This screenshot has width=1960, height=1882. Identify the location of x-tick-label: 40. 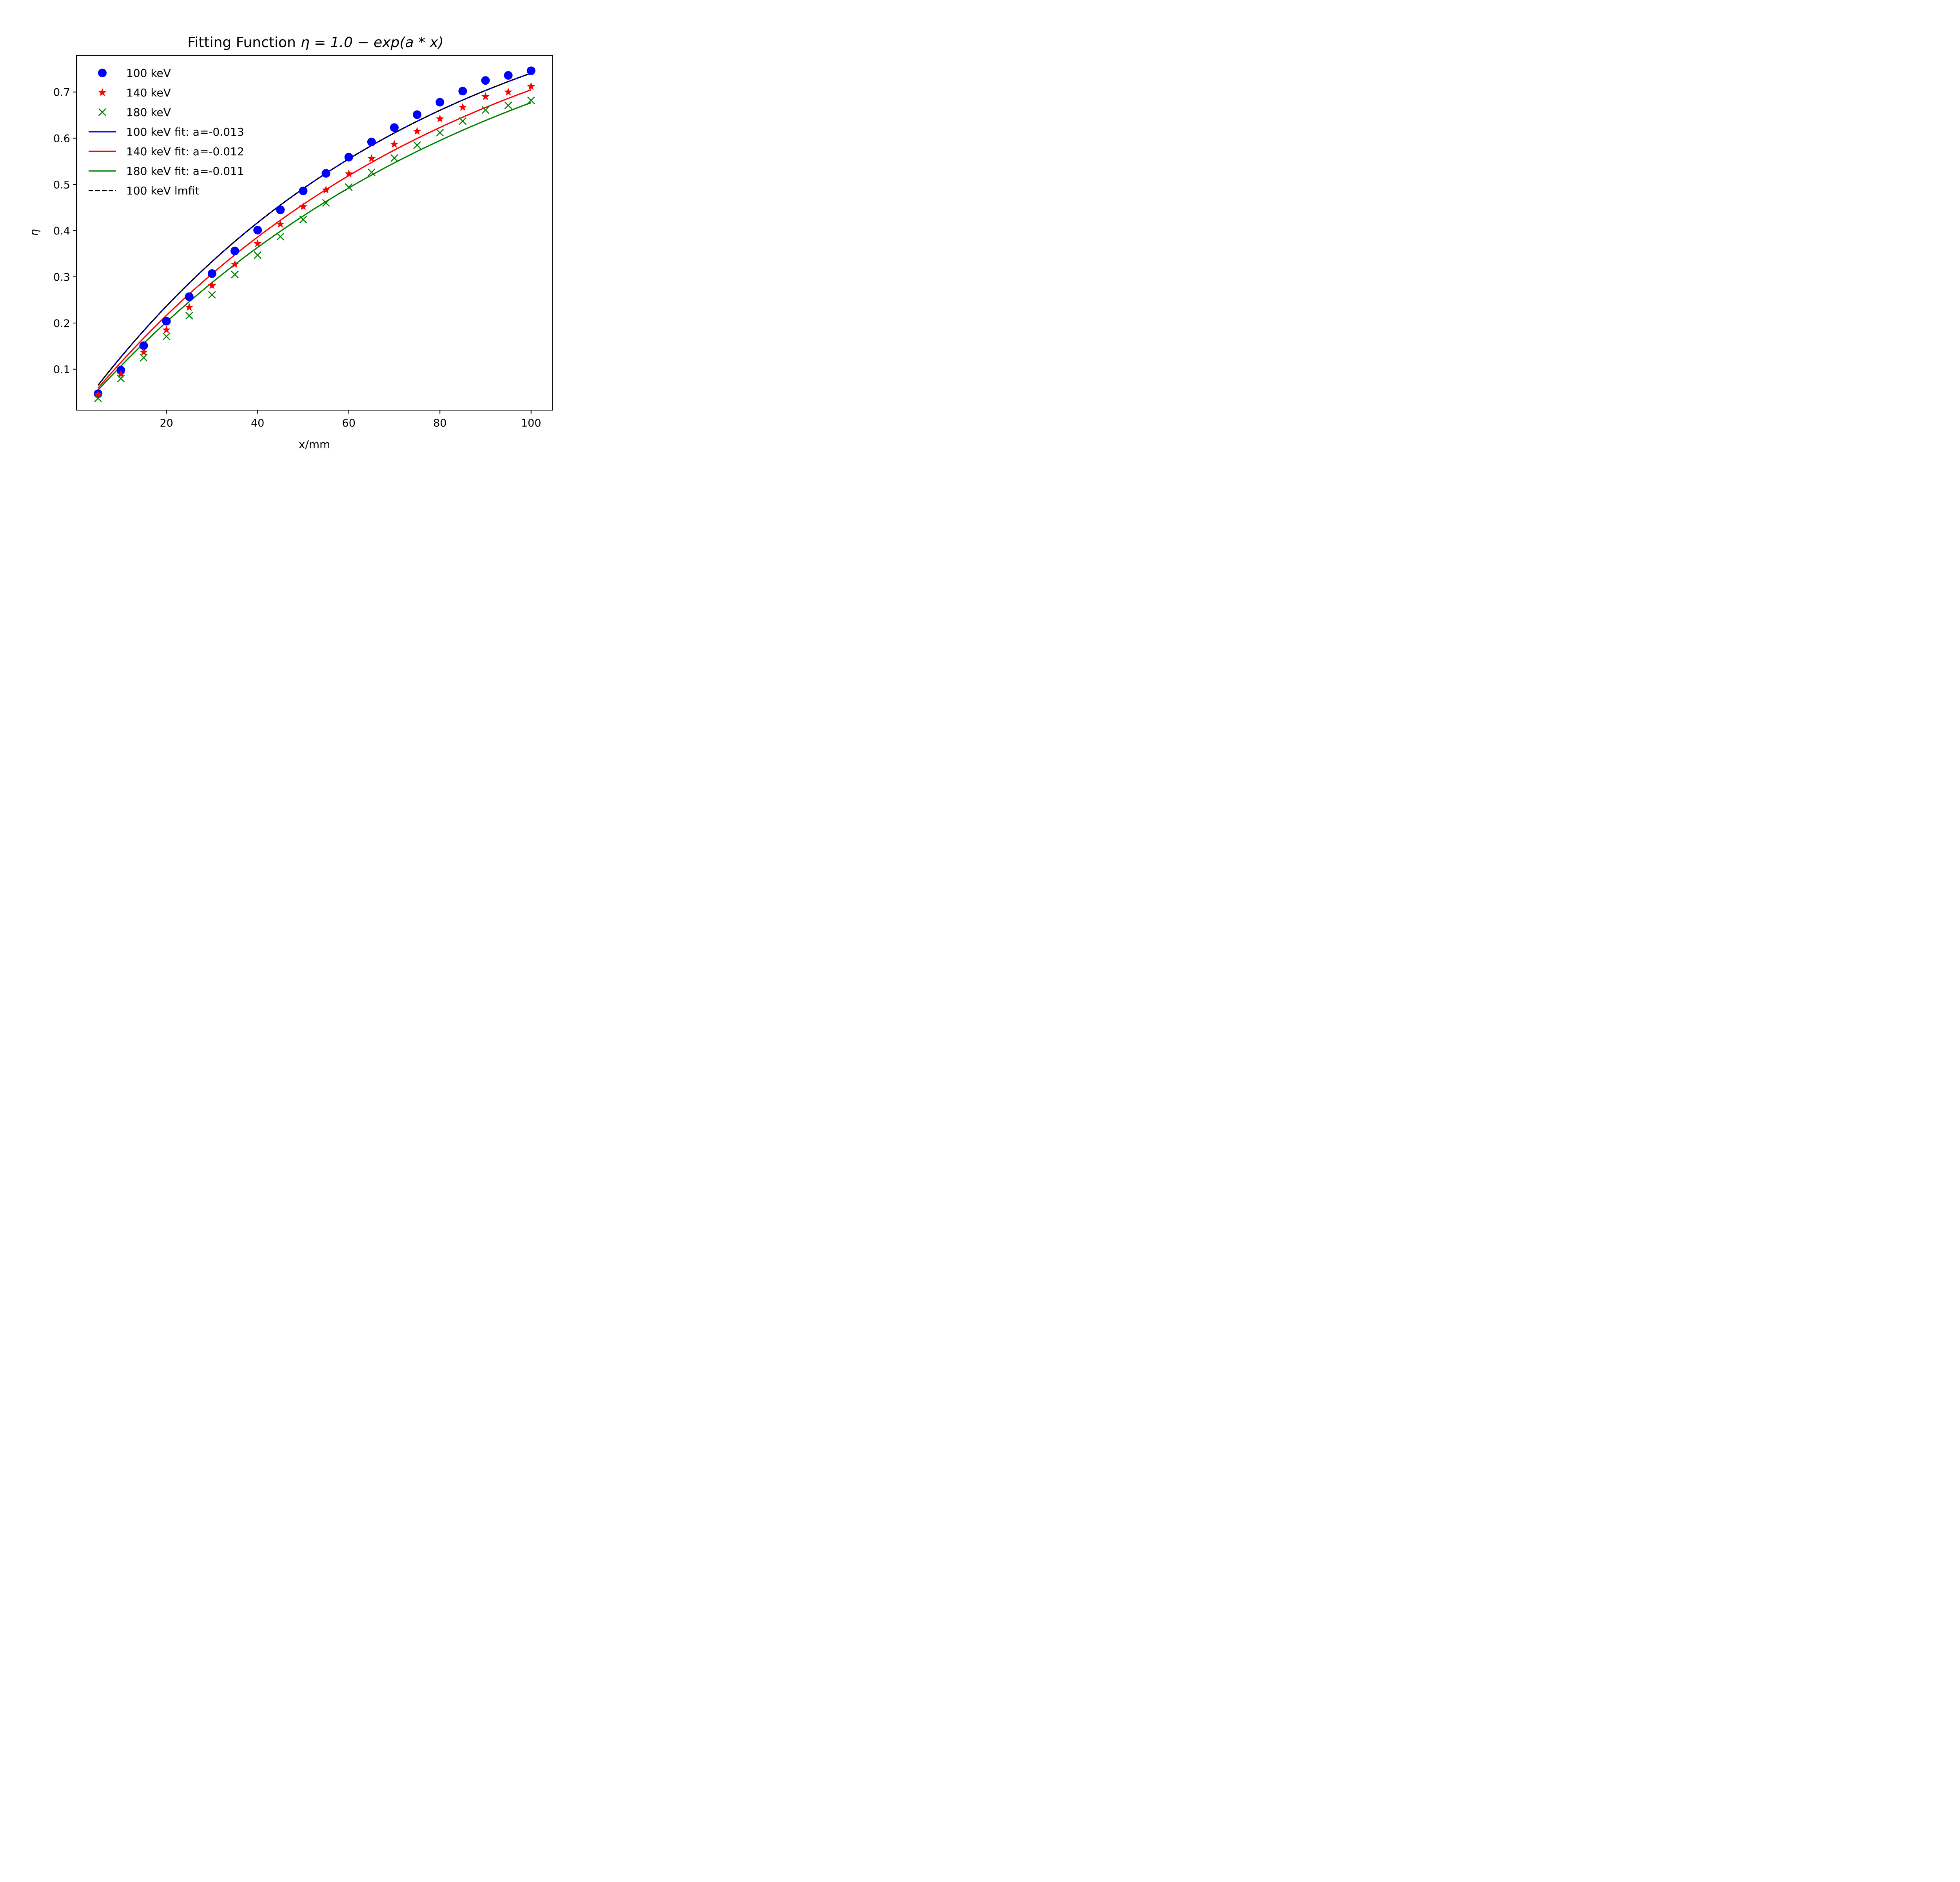
(257, 423).